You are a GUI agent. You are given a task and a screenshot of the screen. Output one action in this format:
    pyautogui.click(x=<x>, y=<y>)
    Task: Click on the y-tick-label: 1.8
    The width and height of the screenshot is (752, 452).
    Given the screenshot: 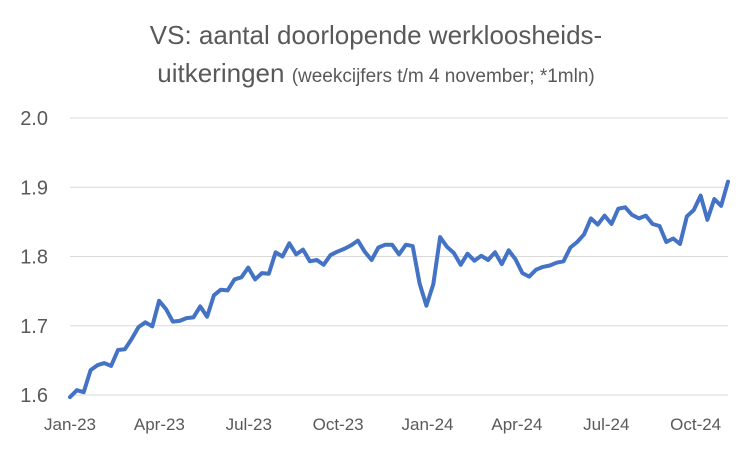 What is the action you would take?
    pyautogui.click(x=34, y=258)
    